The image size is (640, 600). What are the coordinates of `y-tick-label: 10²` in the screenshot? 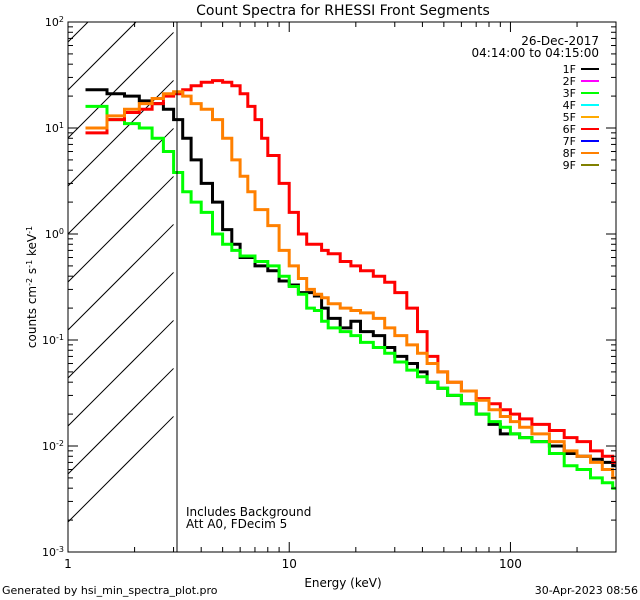 It's located at (54, 22).